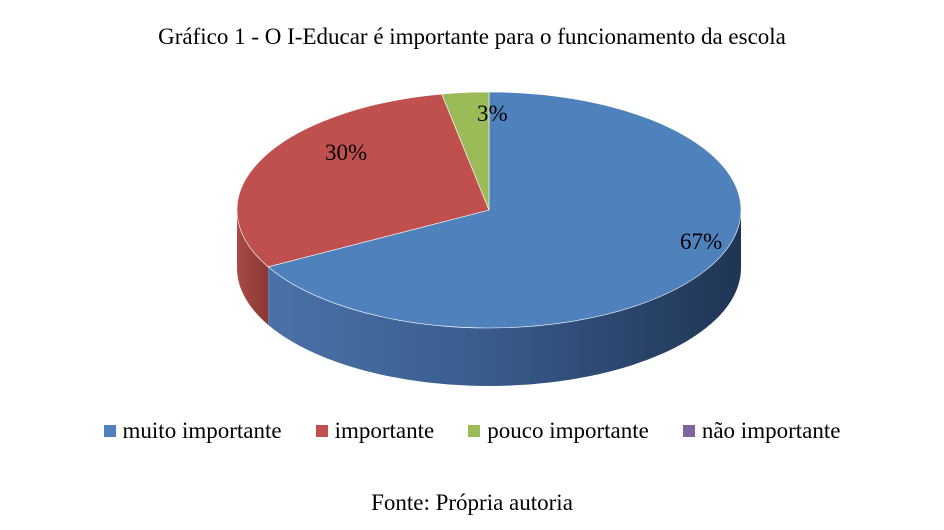  I want to click on data-label-importante: 30%, so click(346, 152).